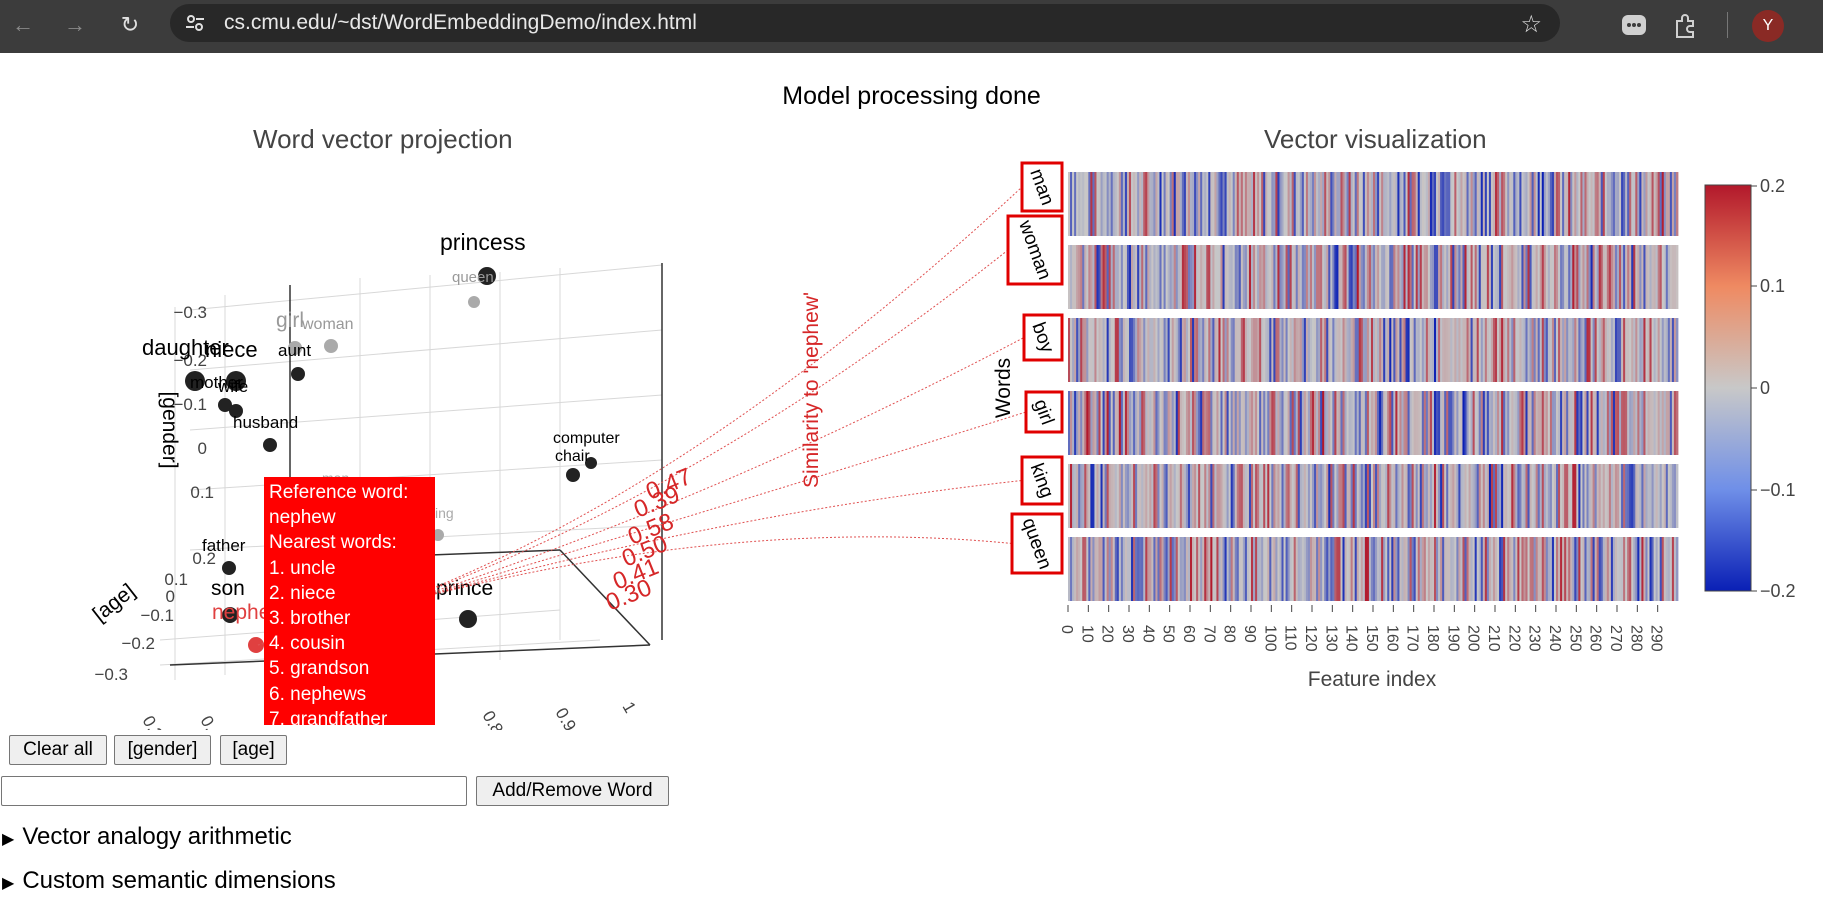  What do you see at coordinates (236, 411) in the screenshot?
I see `word-point-wife` at bounding box center [236, 411].